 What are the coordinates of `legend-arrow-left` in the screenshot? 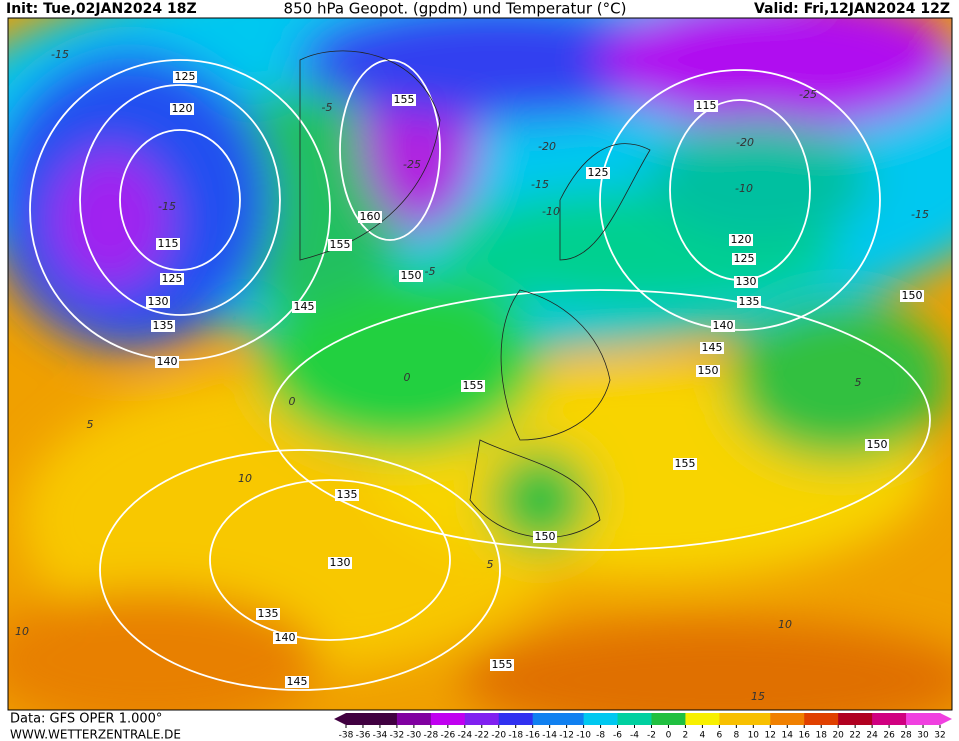 It's located at (340, 719).